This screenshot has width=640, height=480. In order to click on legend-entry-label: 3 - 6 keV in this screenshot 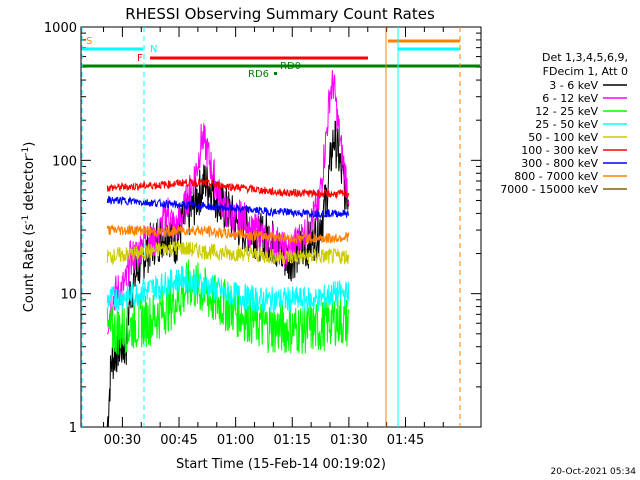, I will do `click(573, 85)`.